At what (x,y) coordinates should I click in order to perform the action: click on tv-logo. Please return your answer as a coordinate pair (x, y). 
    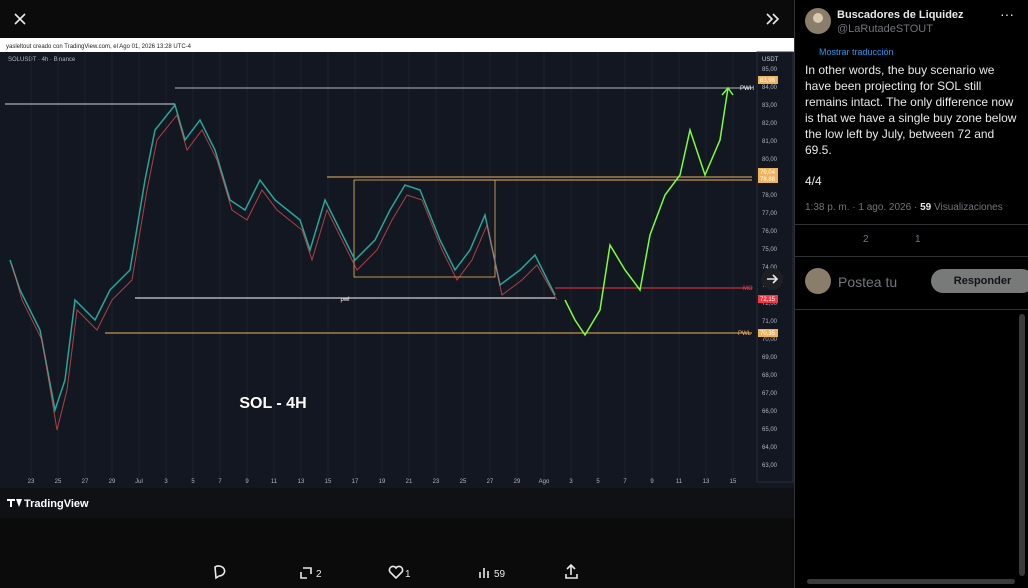
    Looking at the image, I should click on (14, 503).